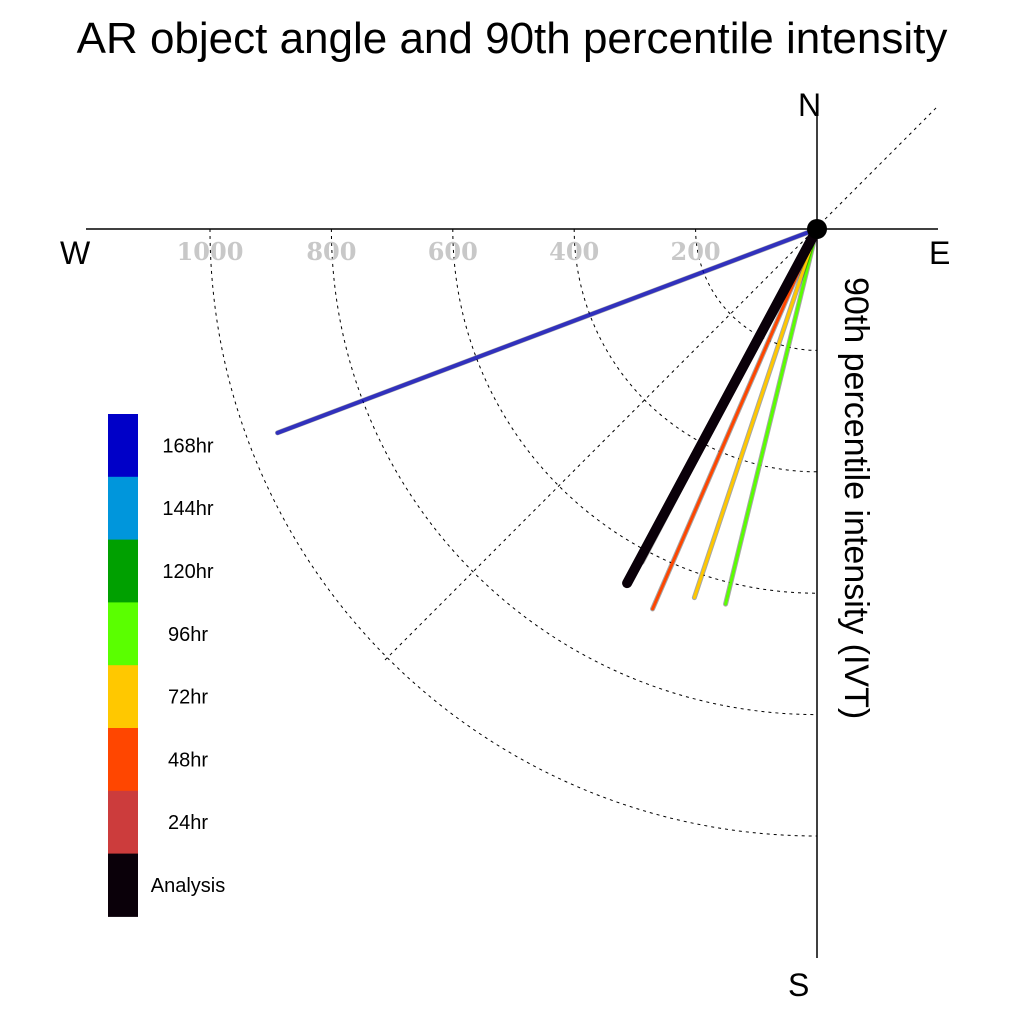 This screenshot has width=1024, height=1024. I want to click on legend-label-168hr: 168hr, so click(187, 446).